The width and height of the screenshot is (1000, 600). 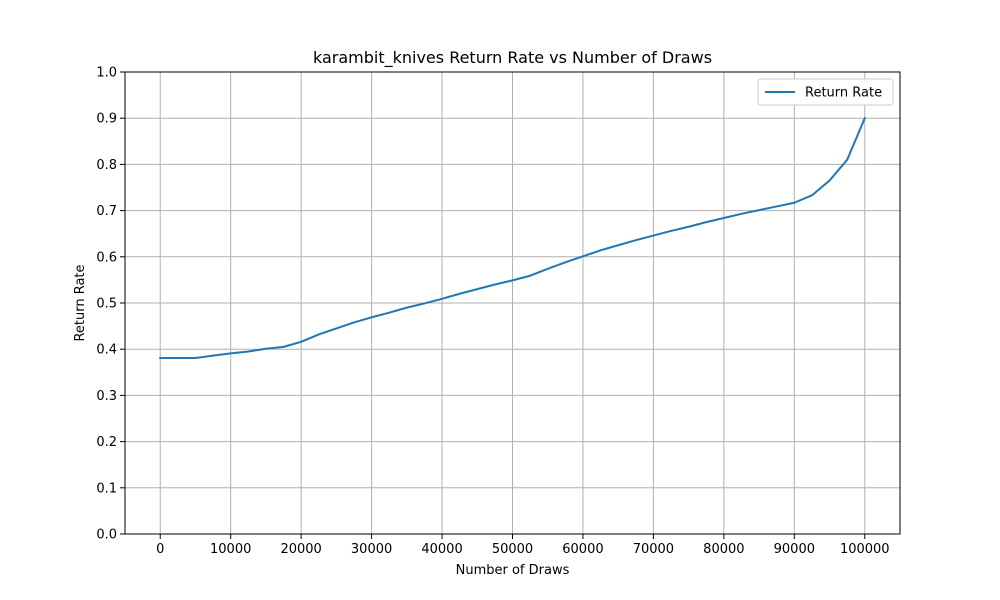 I want to click on y-tick-label: 0.8, so click(x=106, y=165).